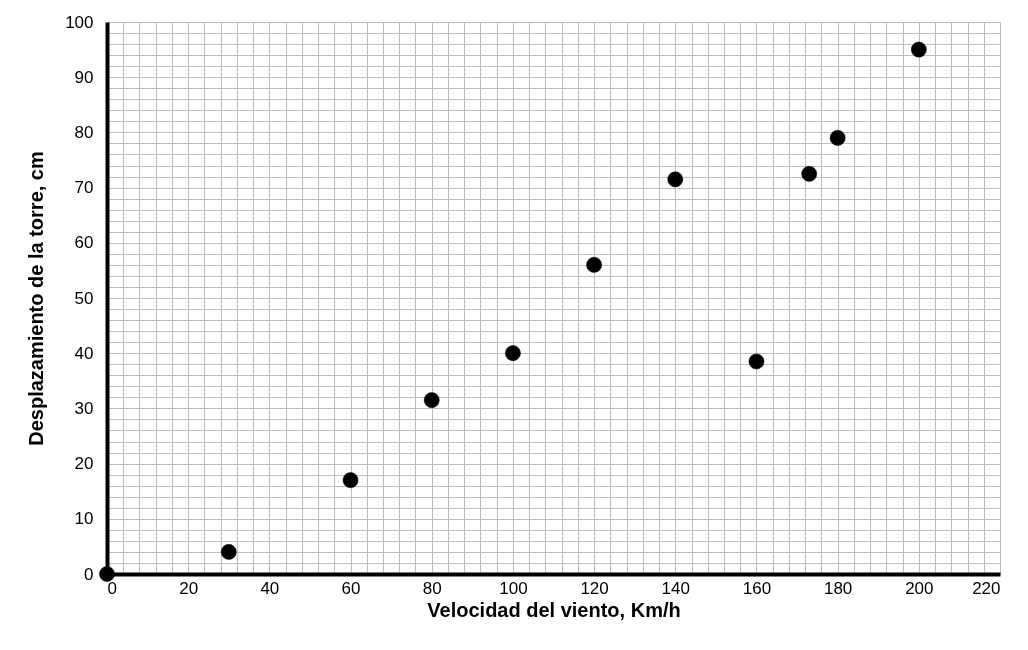  What do you see at coordinates (112, 588) in the screenshot?
I see `x-tick-label: 0` at bounding box center [112, 588].